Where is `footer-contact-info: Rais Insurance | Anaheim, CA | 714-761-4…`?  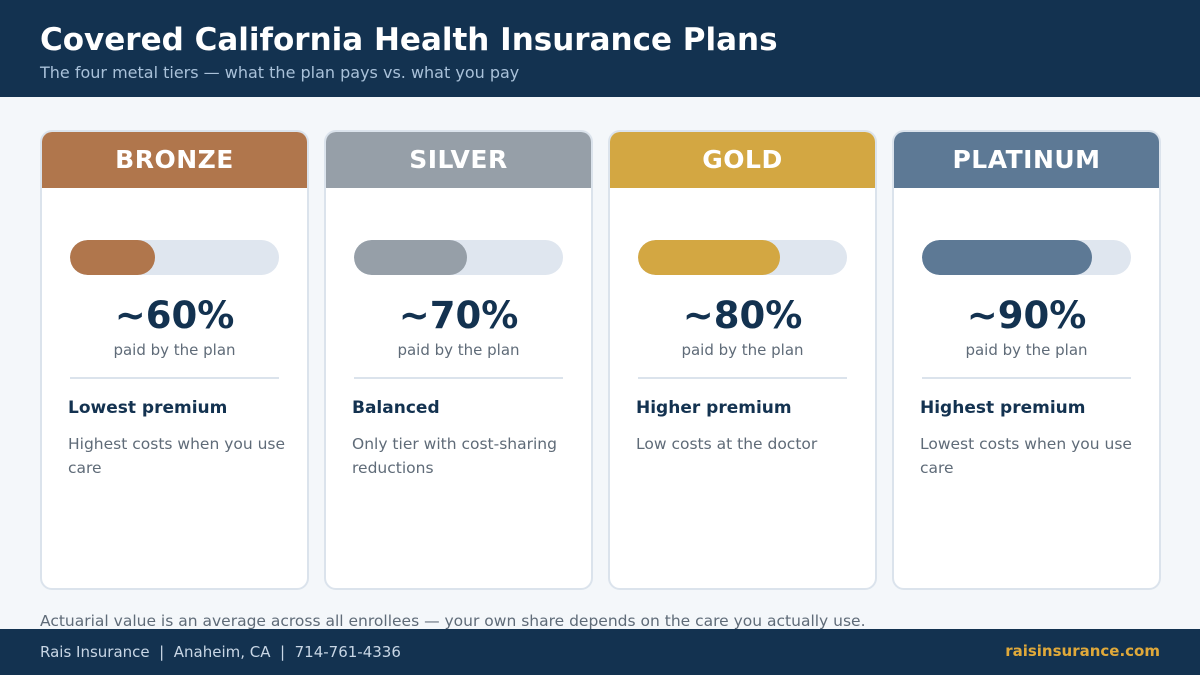 footer-contact-info: Rais Insurance | Anaheim, CA | 714-761-4… is located at coordinates (220, 652).